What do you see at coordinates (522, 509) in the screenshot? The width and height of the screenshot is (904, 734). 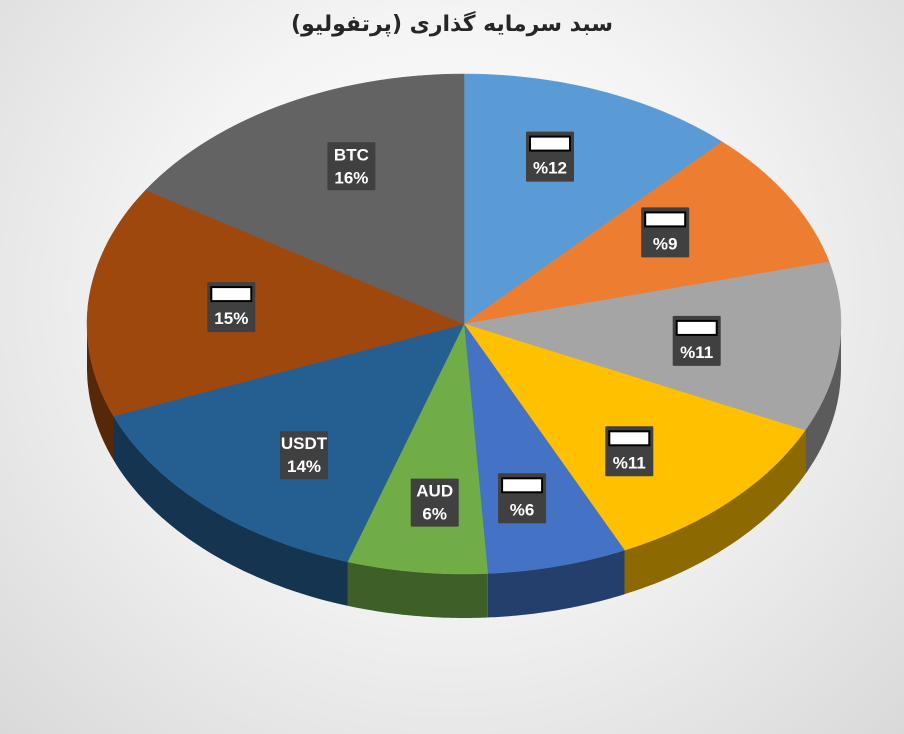 I see `slice-value-label: %6` at bounding box center [522, 509].